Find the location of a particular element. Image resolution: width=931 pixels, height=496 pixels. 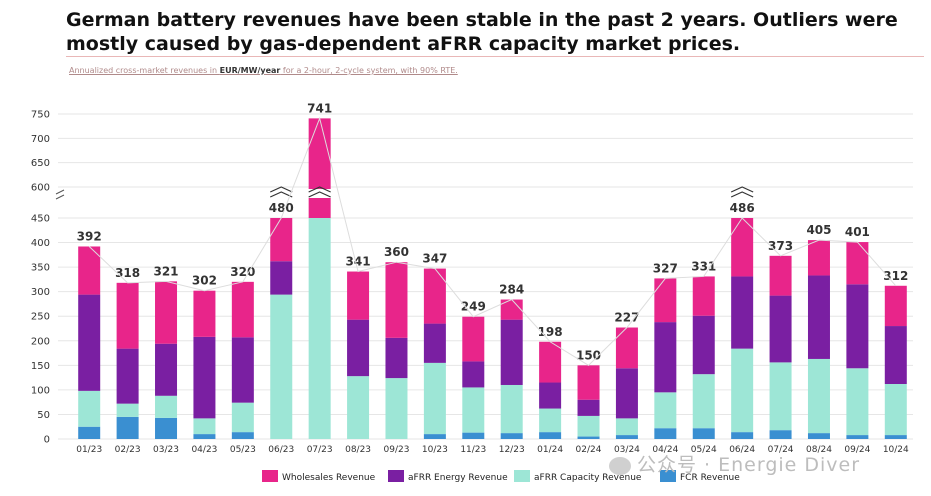

x-tick-label: 03/24 is located at coordinates (627, 450).